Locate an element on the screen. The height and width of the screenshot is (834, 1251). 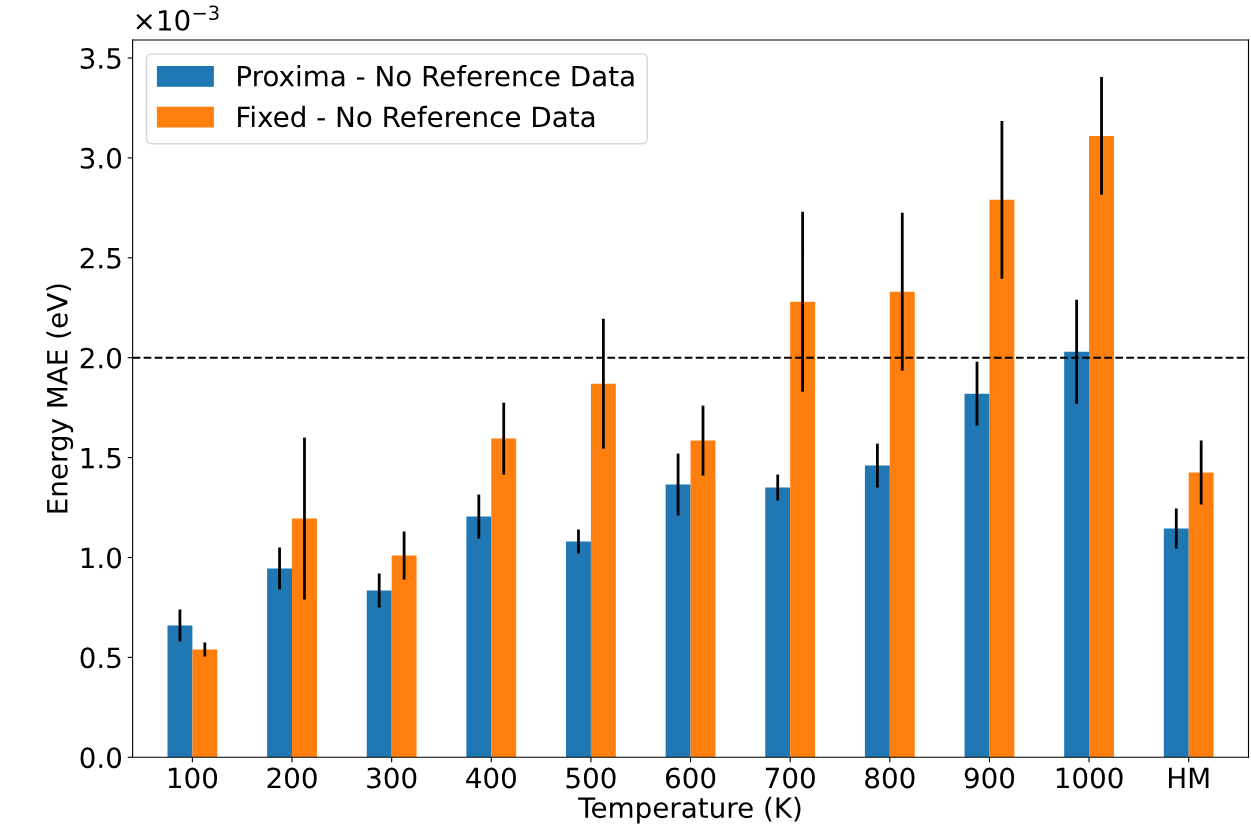
y-tick-label: 1.0 is located at coordinates (101, 558).